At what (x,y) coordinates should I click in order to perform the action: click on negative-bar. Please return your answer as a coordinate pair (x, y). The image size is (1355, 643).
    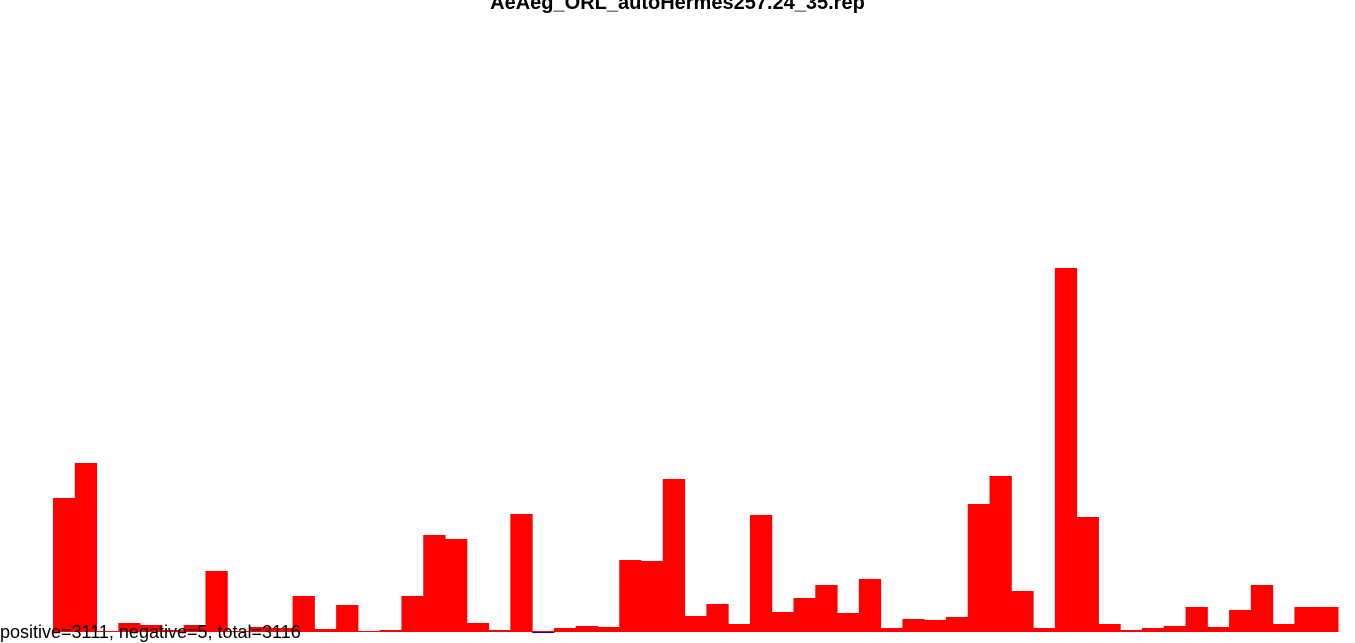
    Looking at the image, I should click on (543, 632).